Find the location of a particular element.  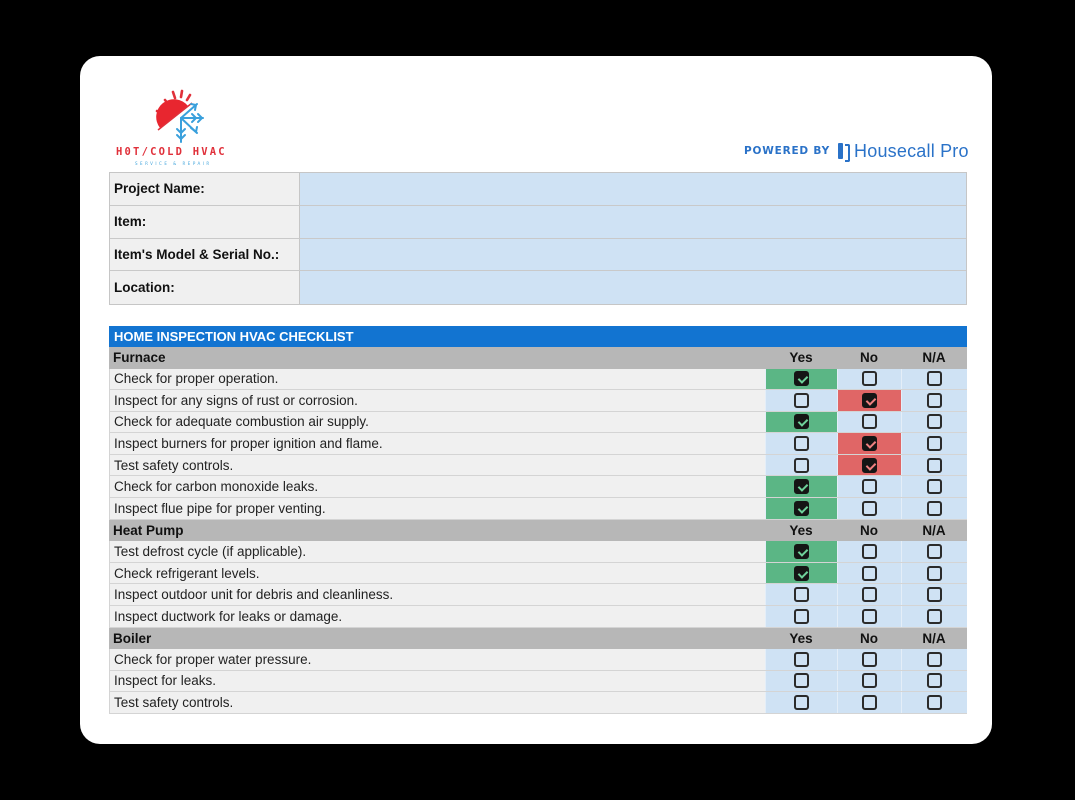

company-logo: H0T/COLD HVAC SERVICE & REPAIR is located at coordinates (183, 128).